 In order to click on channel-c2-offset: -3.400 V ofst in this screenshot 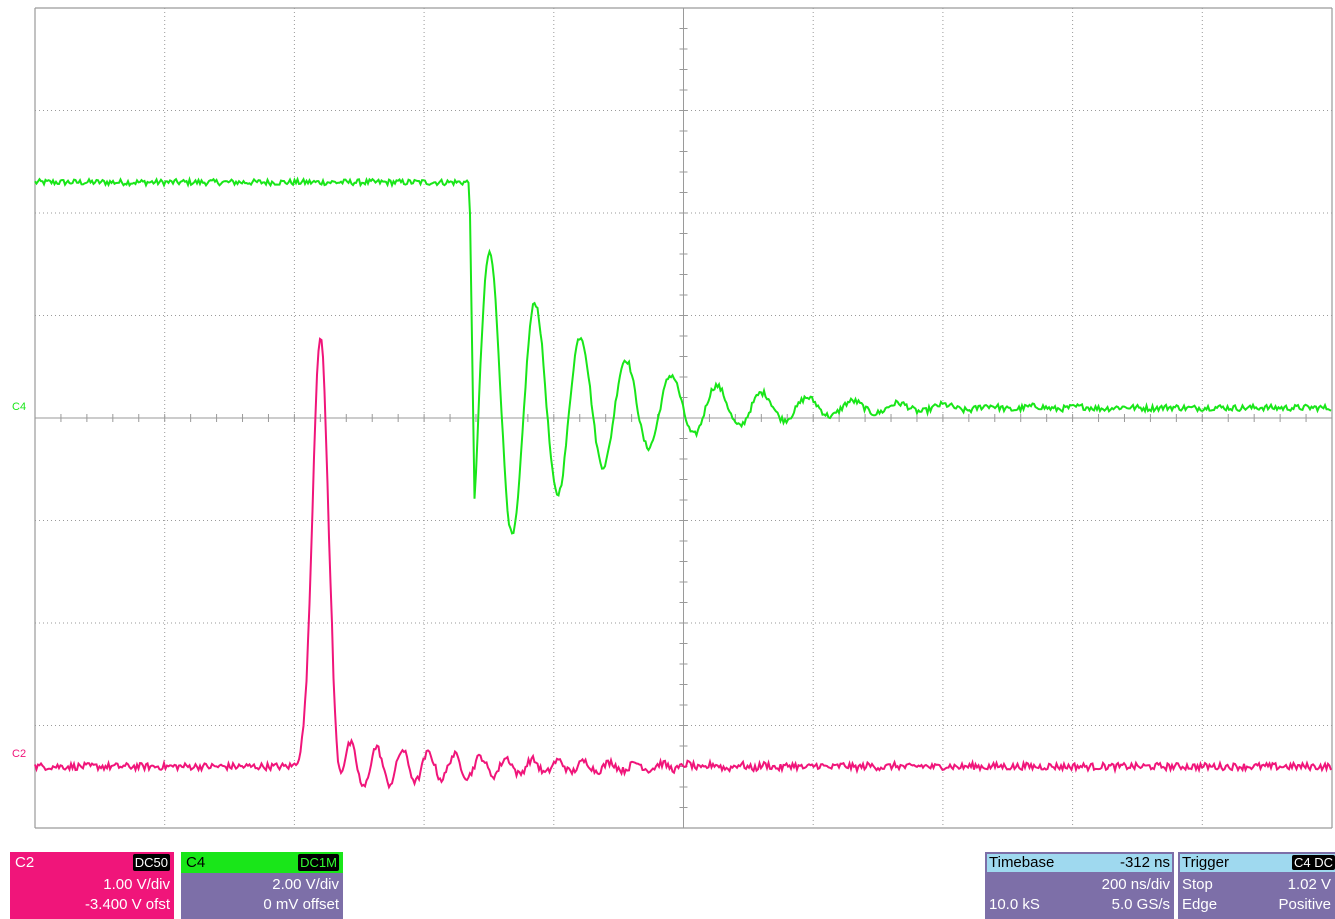, I will do `click(127, 904)`.